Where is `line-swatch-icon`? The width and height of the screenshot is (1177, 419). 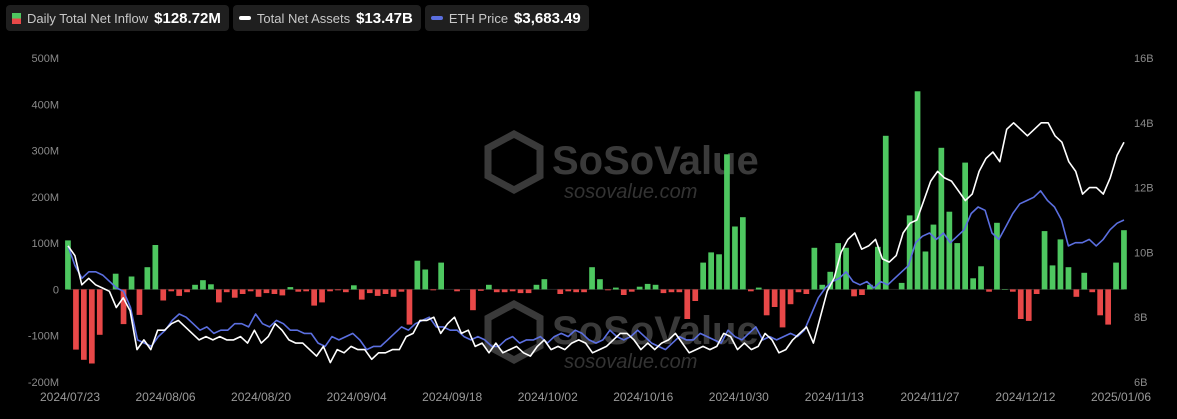
line-swatch-icon is located at coordinates (436, 18).